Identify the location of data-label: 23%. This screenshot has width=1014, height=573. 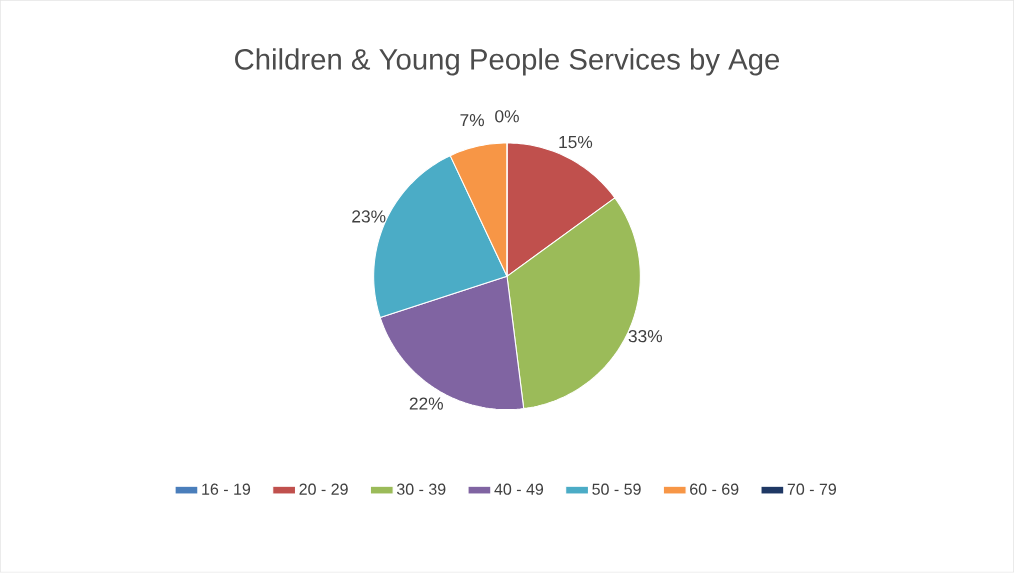
(369, 216).